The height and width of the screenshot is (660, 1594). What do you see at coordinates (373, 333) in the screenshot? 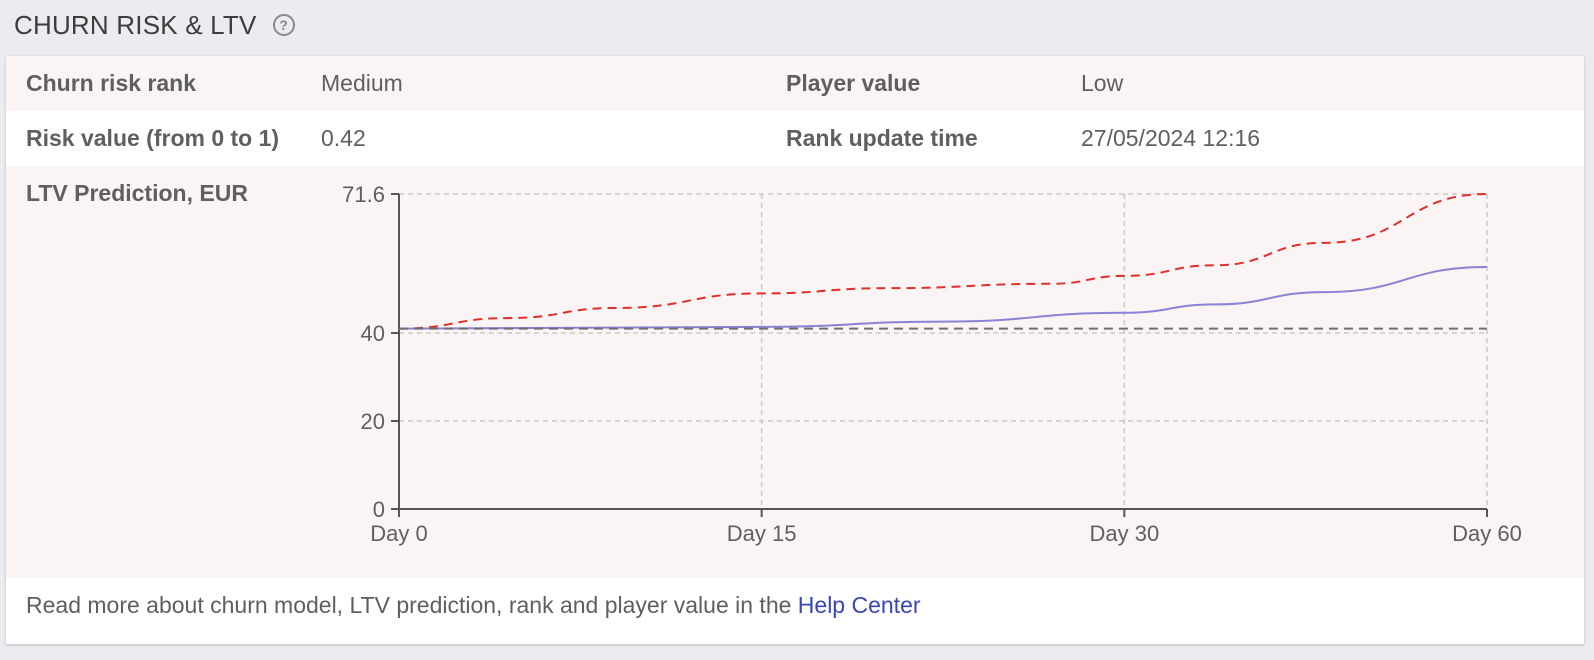
I see `y-tick-label: 40` at bounding box center [373, 333].